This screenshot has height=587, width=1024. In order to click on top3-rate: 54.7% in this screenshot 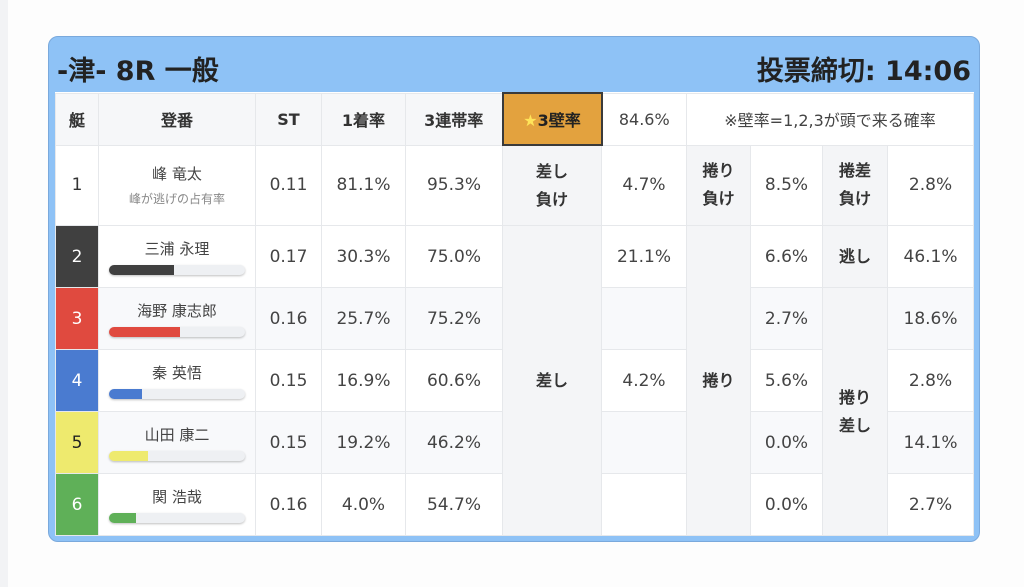, I will do `click(454, 504)`.